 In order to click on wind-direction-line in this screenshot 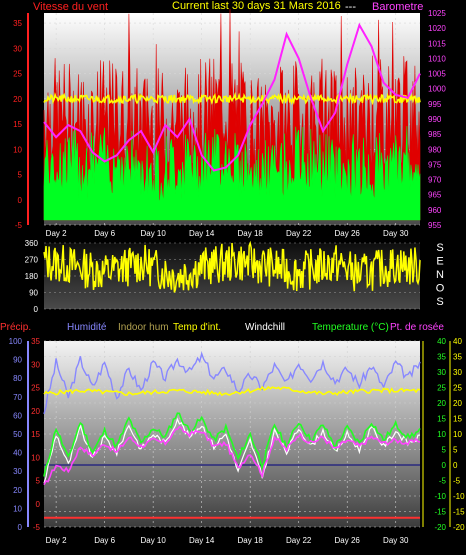, I will do `click(232, 266)`.